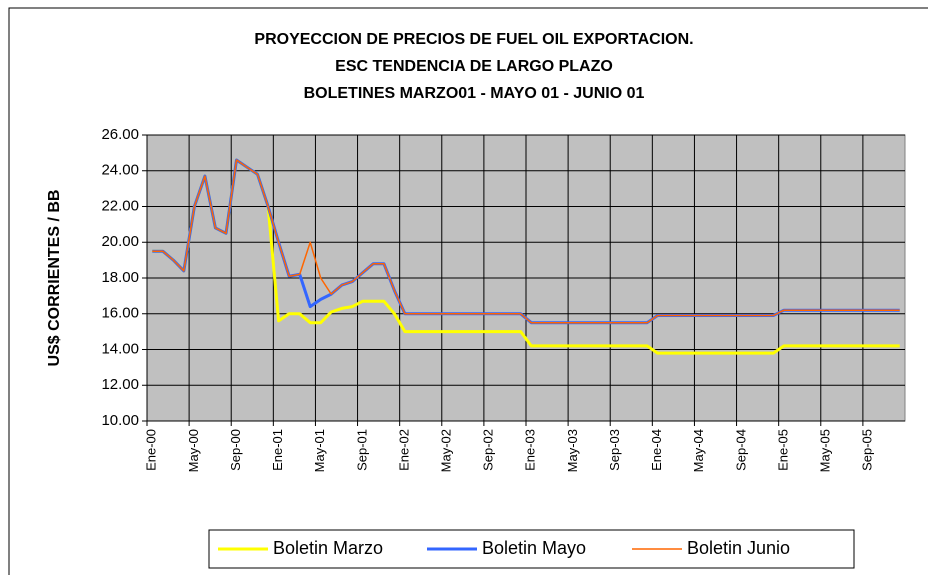 The image size is (928, 580). Describe the element at coordinates (488, 450) in the screenshot. I see `x-tick-label: Sep-02` at that location.